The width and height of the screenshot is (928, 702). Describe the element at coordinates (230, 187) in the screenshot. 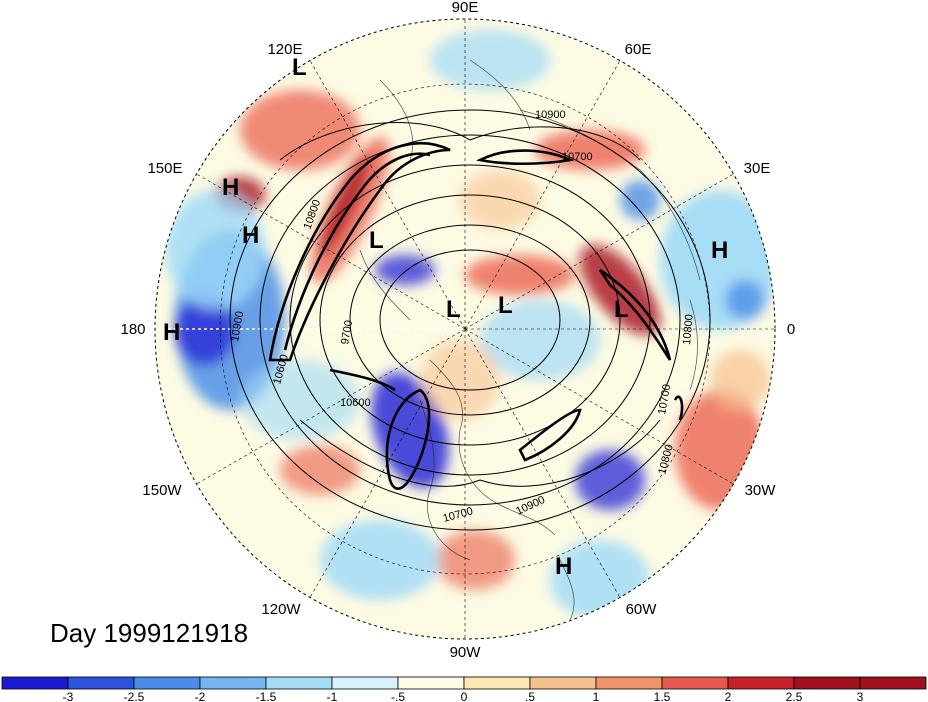

I see `pressure-center-1: H` at that location.